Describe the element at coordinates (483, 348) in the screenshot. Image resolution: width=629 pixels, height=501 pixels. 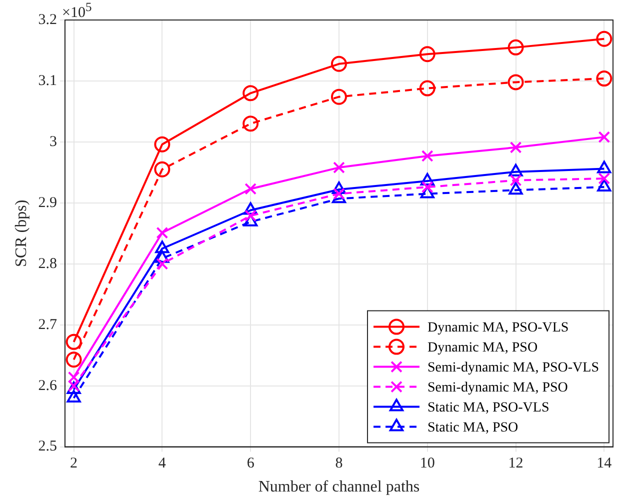
I see `legend-label: Dynamic MA, PSO` at that location.